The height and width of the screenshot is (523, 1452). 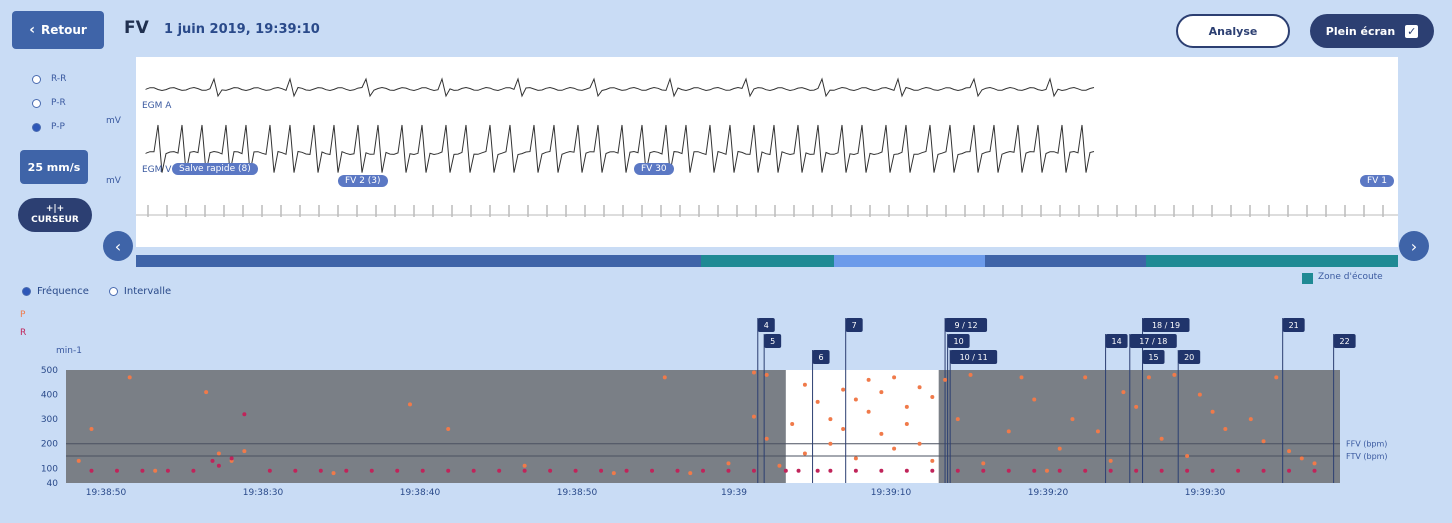 What do you see at coordinates (118, 246) in the screenshot?
I see `scroll-left-button: ‹` at bounding box center [118, 246].